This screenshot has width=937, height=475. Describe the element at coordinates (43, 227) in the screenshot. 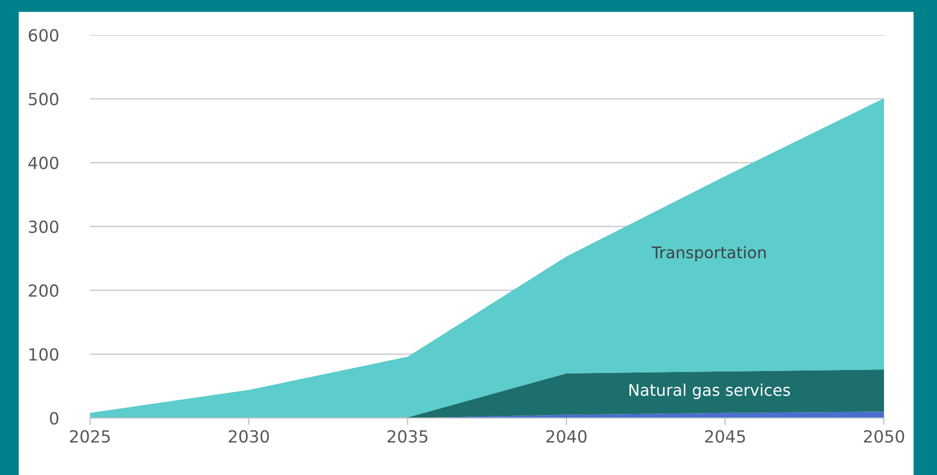

I see `y-tick-label: 300` at that location.